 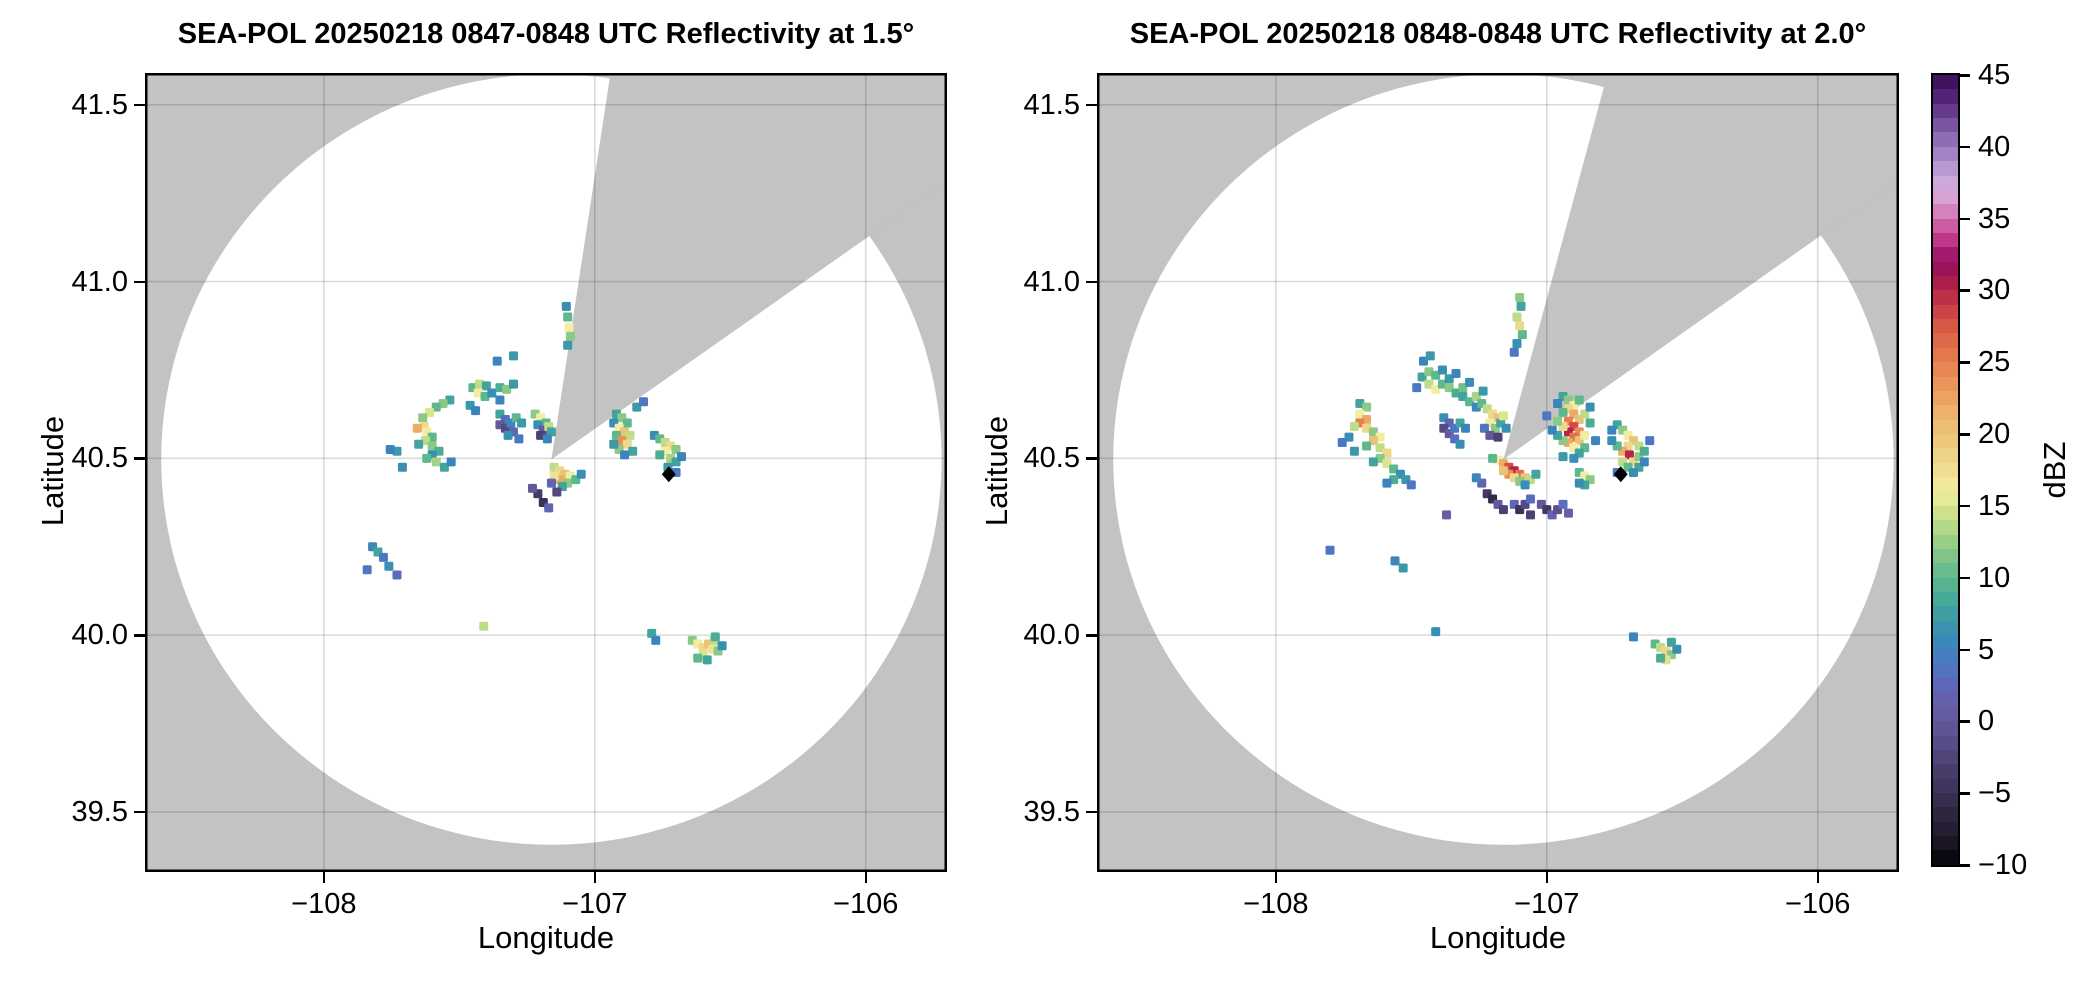 I want to click on panel-left-xlabel: Longitude, so click(x=546, y=937).